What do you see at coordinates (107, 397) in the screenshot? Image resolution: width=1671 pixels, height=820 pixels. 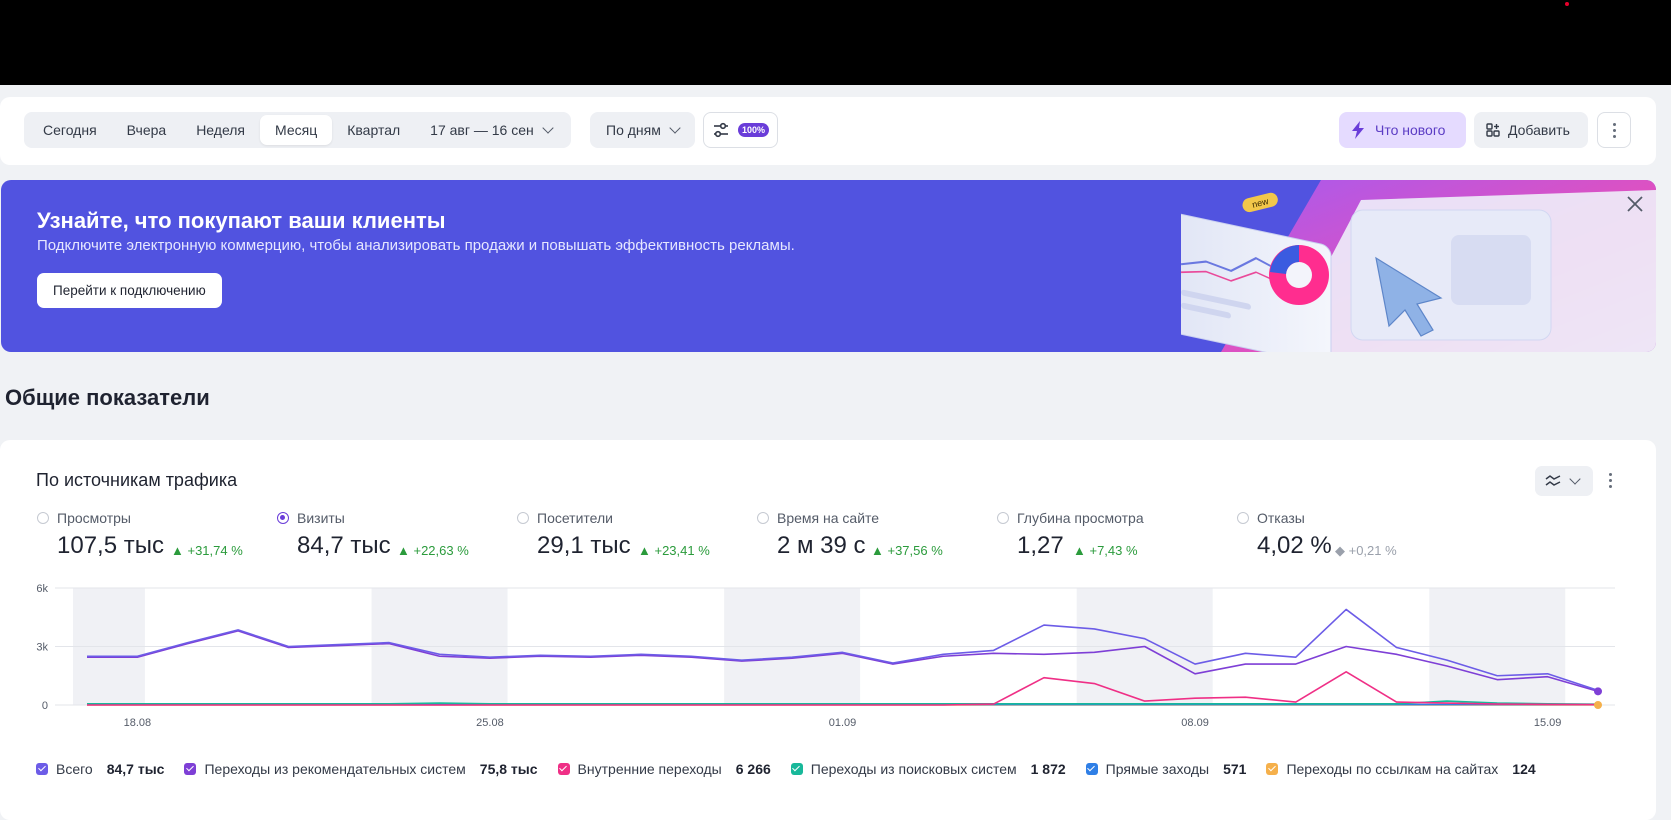 I see `section-title: Общие показатели` at bounding box center [107, 397].